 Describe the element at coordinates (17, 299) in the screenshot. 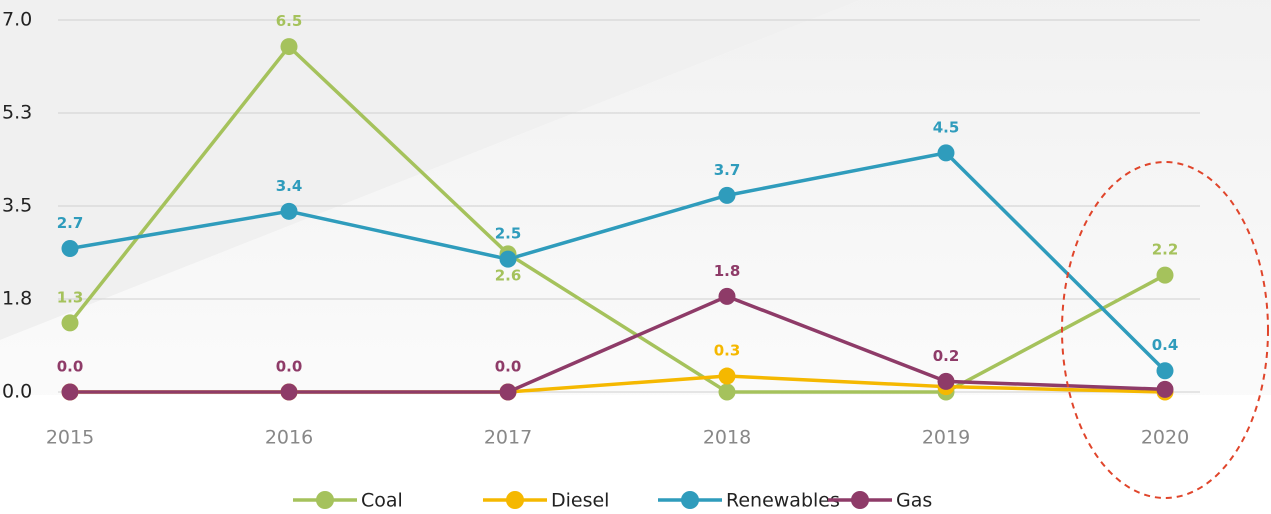

I see `y-tick-label: 1.8` at that location.